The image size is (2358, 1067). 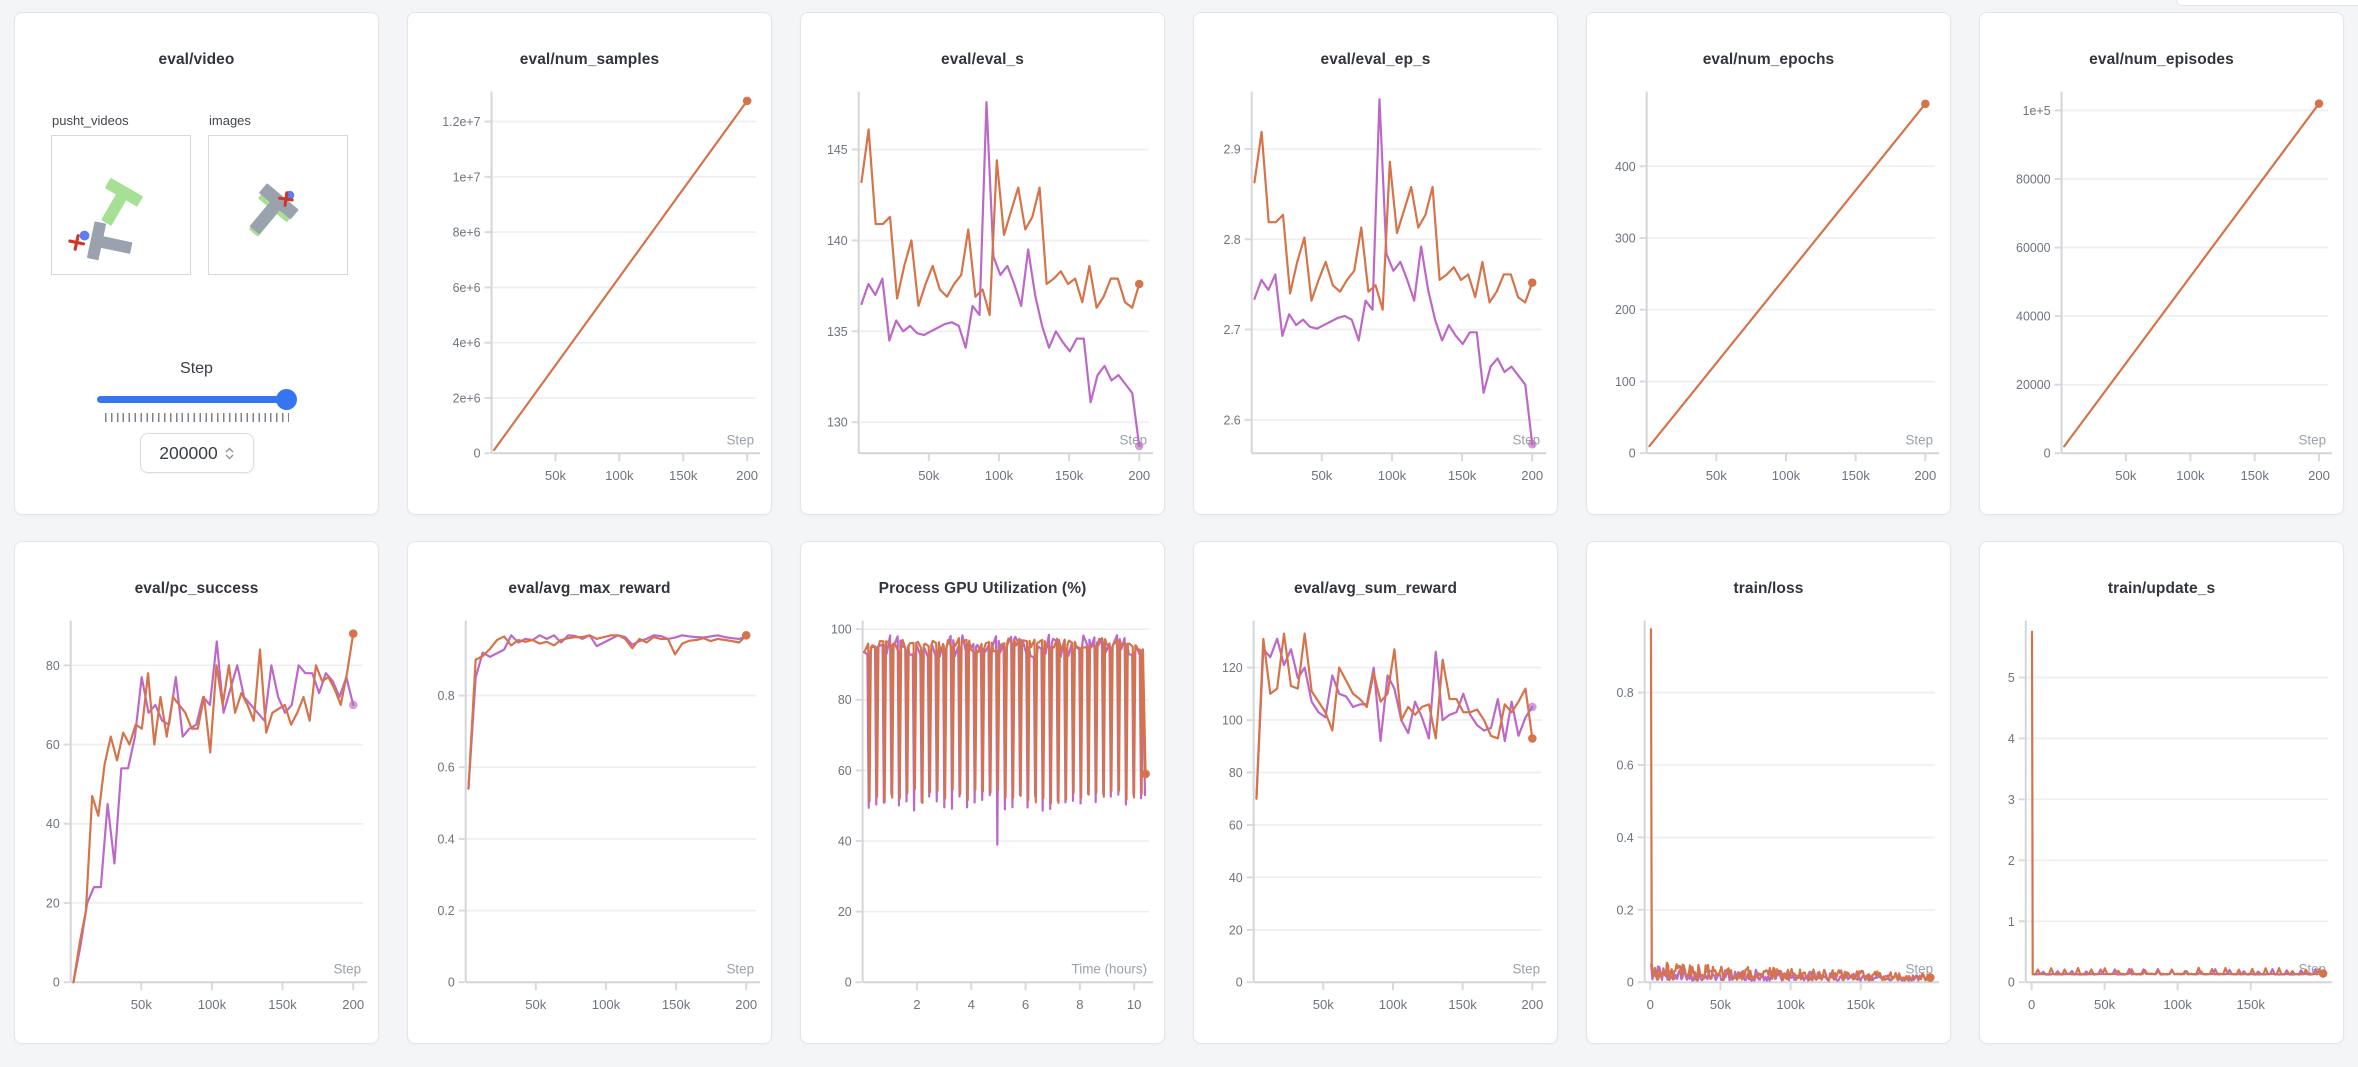 What do you see at coordinates (1025, 1004) in the screenshot?
I see `svg-text: 6` at bounding box center [1025, 1004].